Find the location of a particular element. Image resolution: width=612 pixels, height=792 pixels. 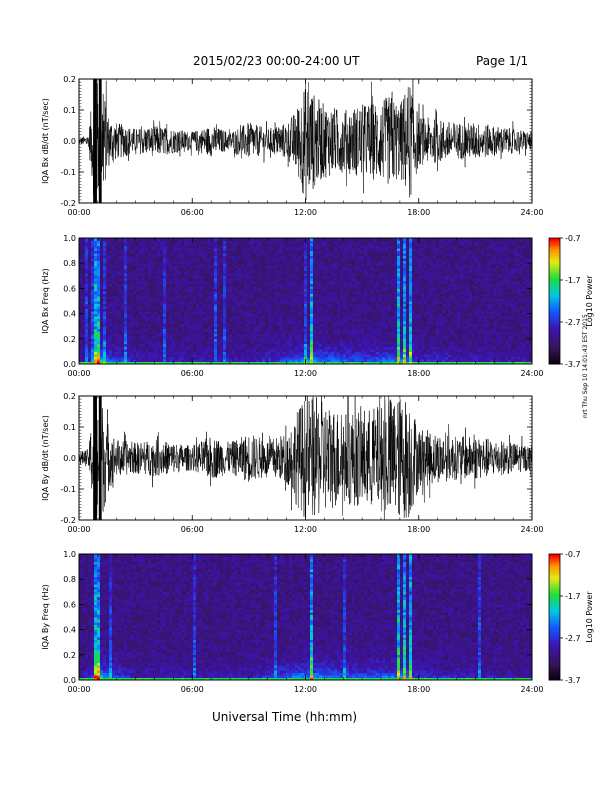

x-tick-label: 18:00 is located at coordinates (418, 212).